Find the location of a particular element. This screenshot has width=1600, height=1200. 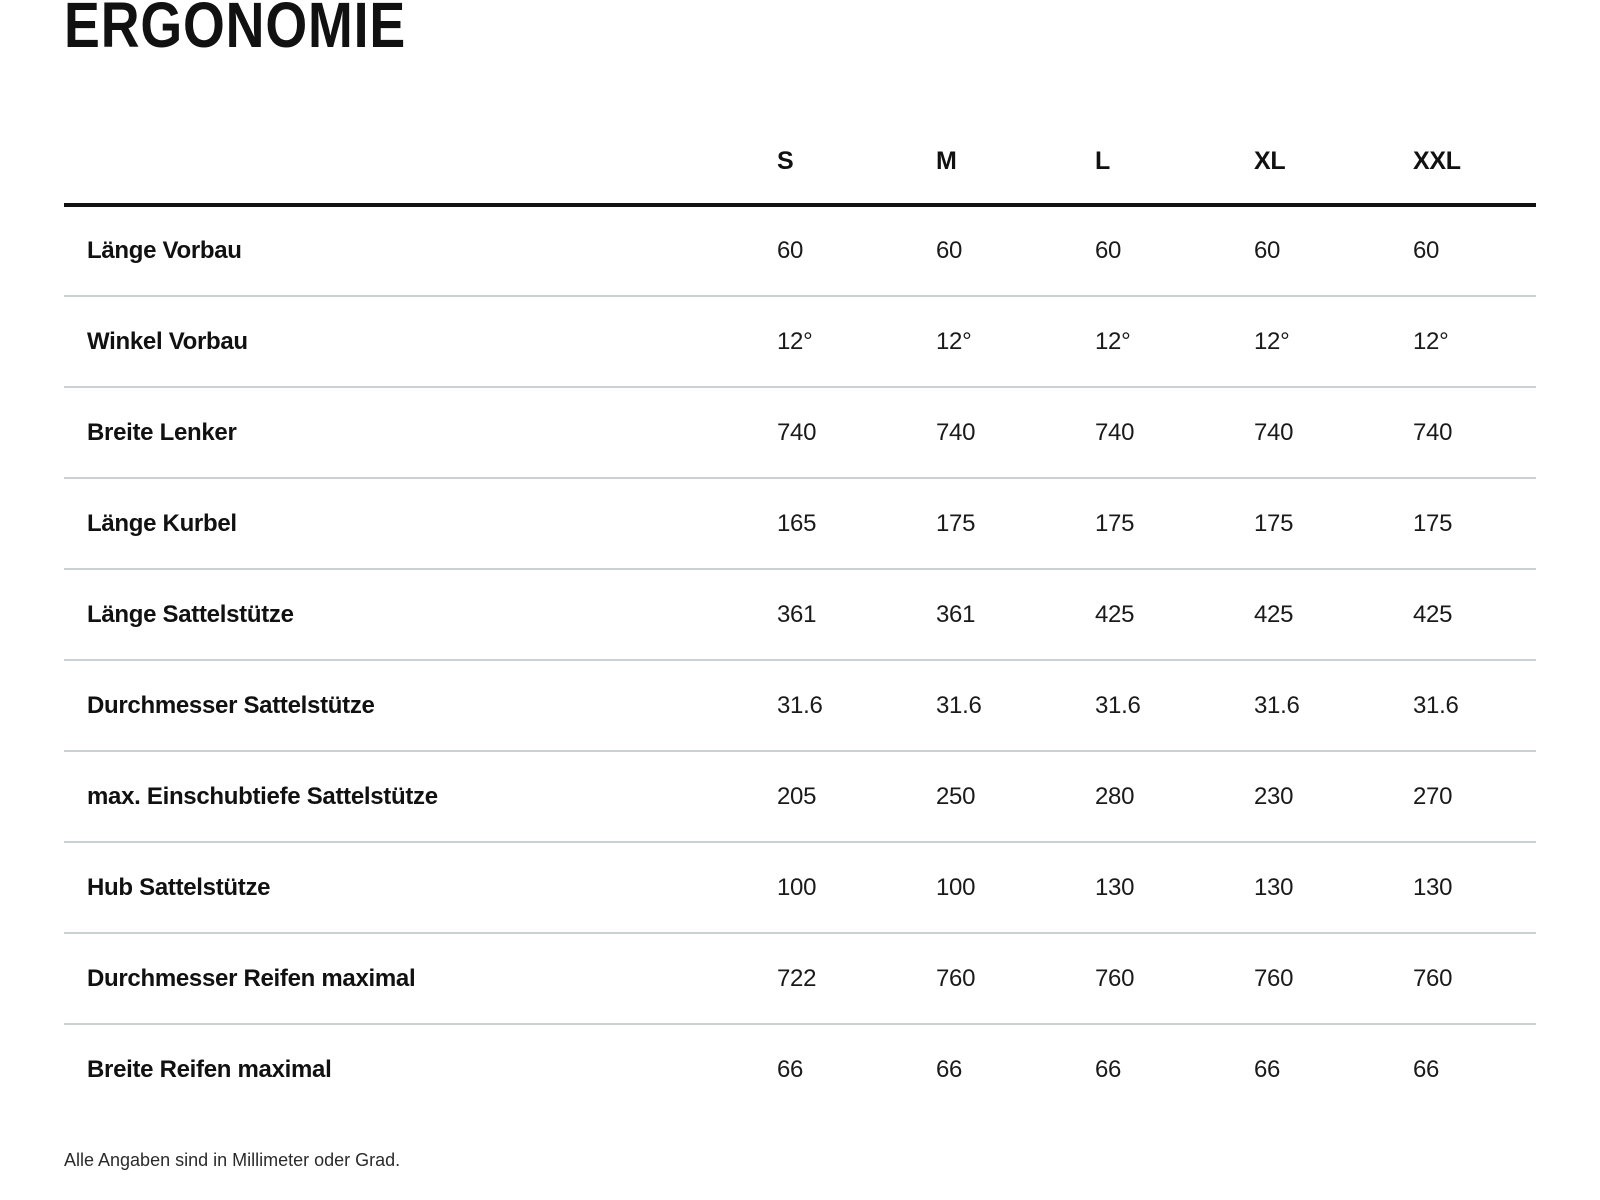

cell-value: 165 is located at coordinates (856, 524).